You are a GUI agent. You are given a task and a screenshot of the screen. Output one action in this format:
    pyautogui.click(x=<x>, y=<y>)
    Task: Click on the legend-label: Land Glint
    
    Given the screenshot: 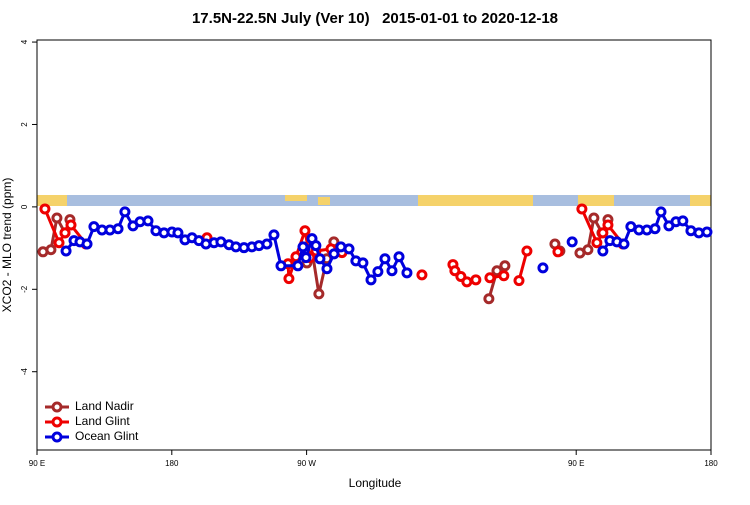 What is the action you would take?
    pyautogui.click(x=102, y=421)
    